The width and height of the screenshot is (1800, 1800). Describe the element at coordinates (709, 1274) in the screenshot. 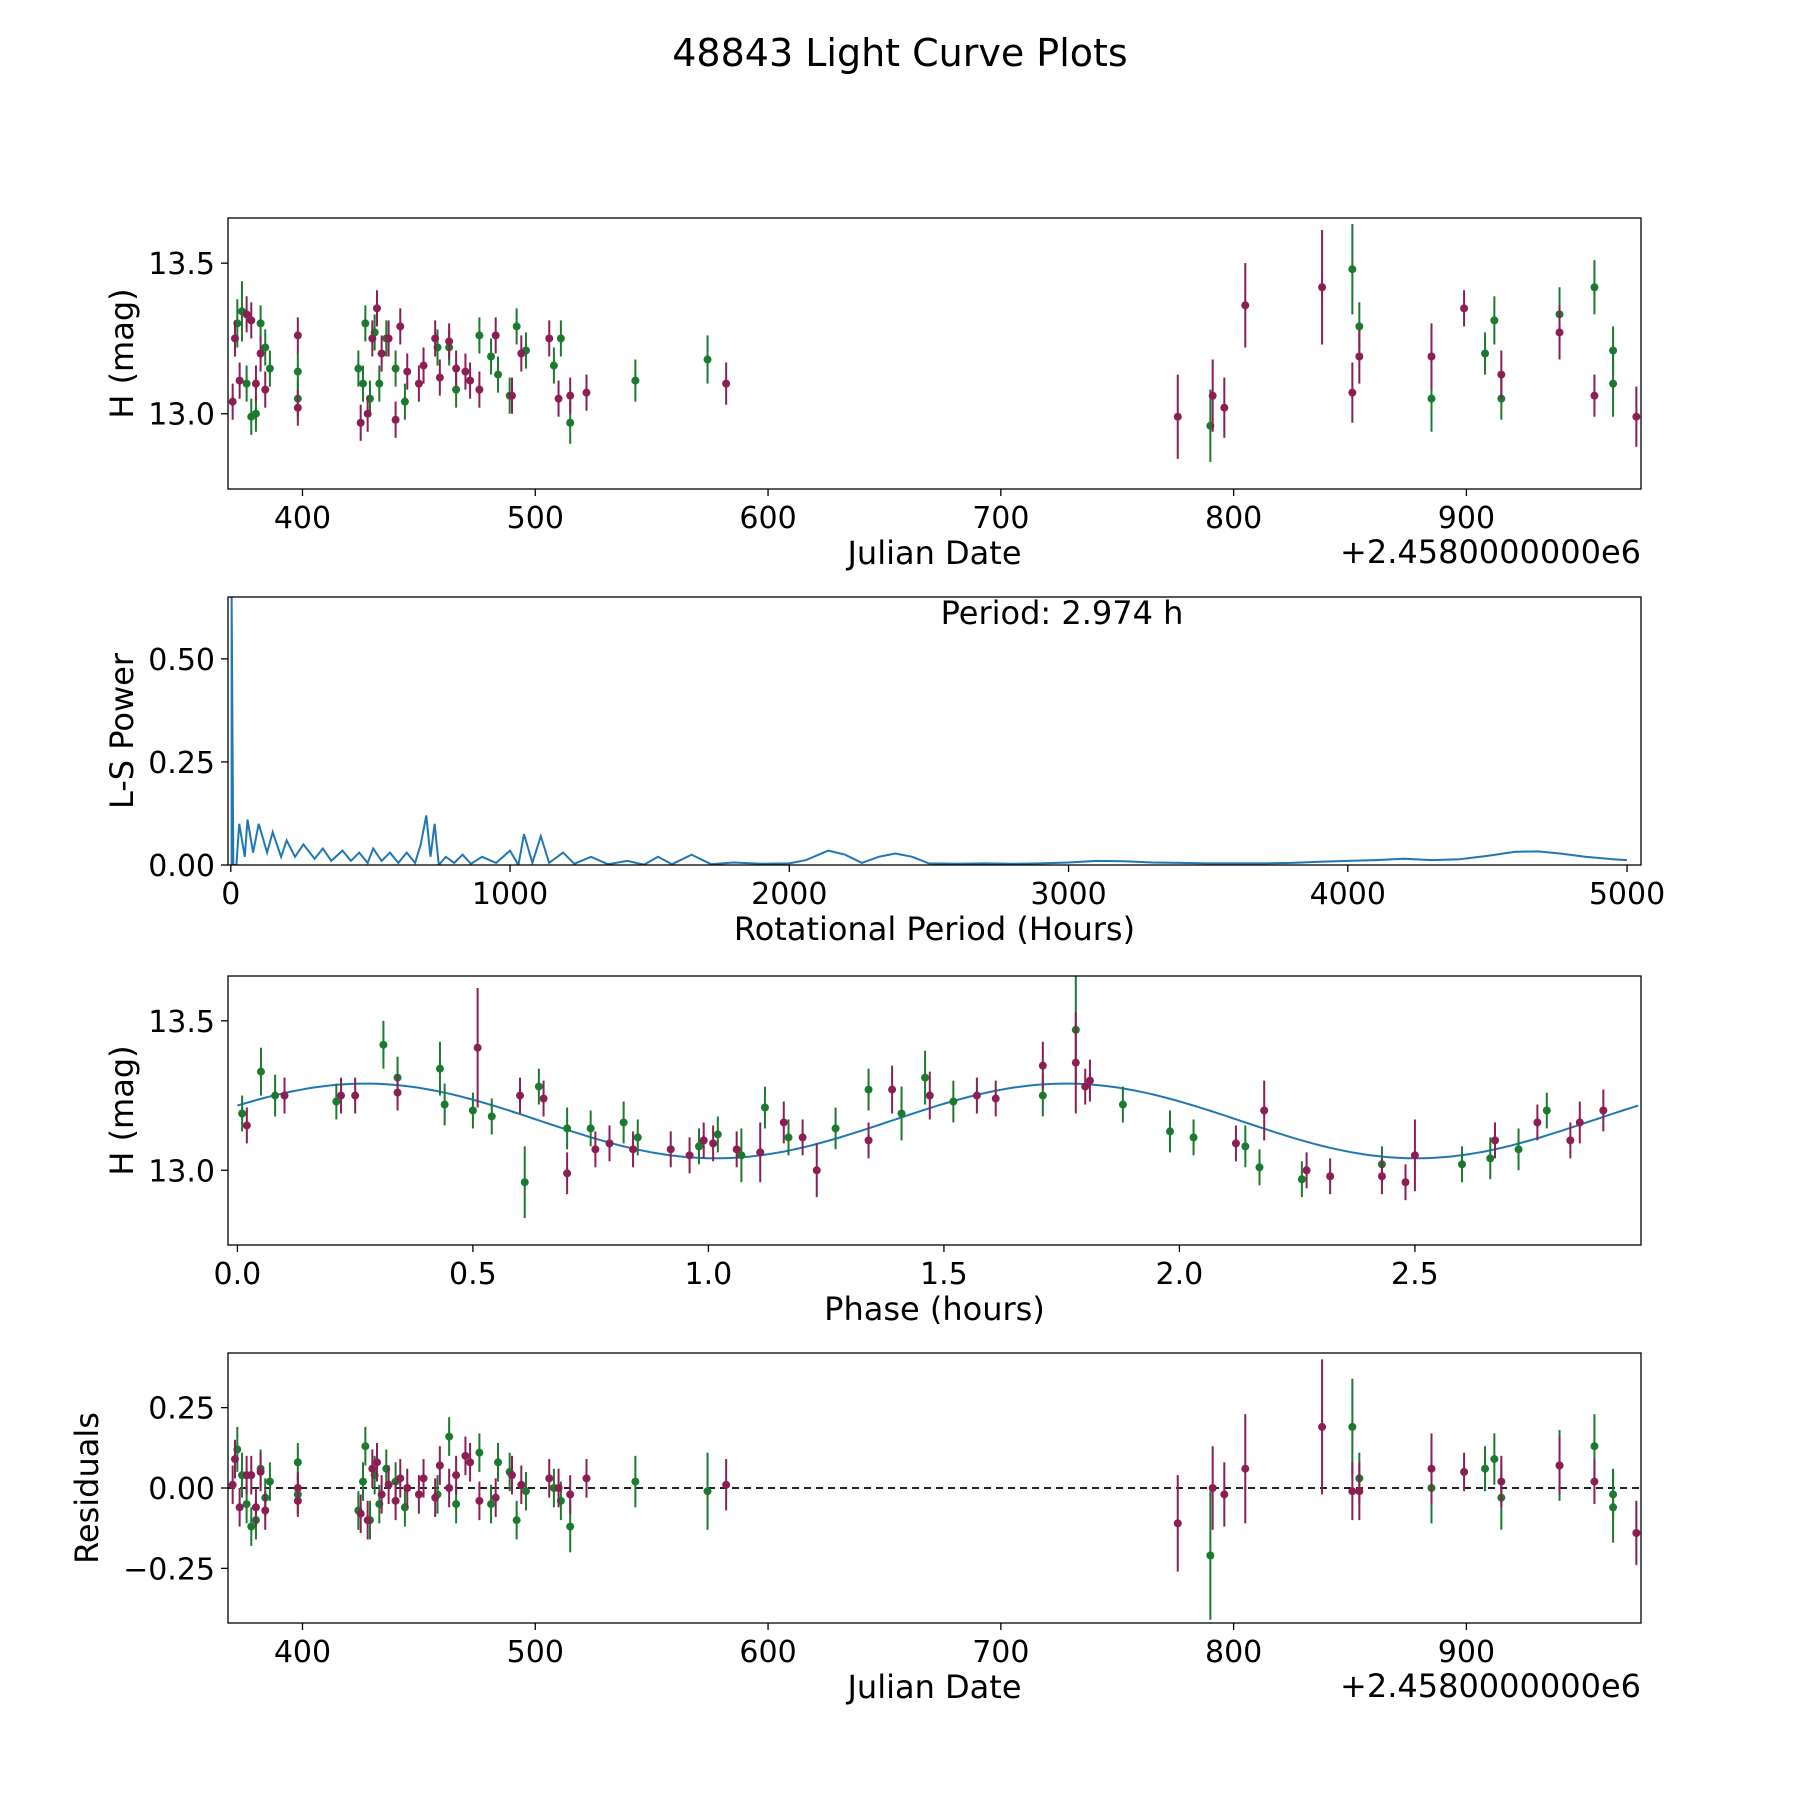

I see `x-tick-label: 1.0` at that location.